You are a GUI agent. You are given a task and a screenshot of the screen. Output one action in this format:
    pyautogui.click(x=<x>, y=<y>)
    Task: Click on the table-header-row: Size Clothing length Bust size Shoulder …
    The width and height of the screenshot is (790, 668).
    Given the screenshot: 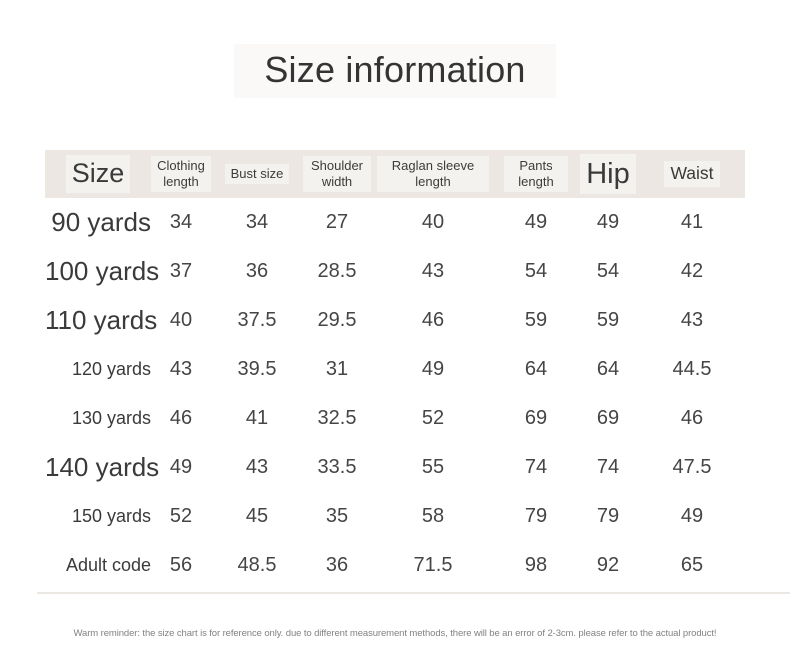 What is the action you would take?
    pyautogui.click(x=395, y=174)
    